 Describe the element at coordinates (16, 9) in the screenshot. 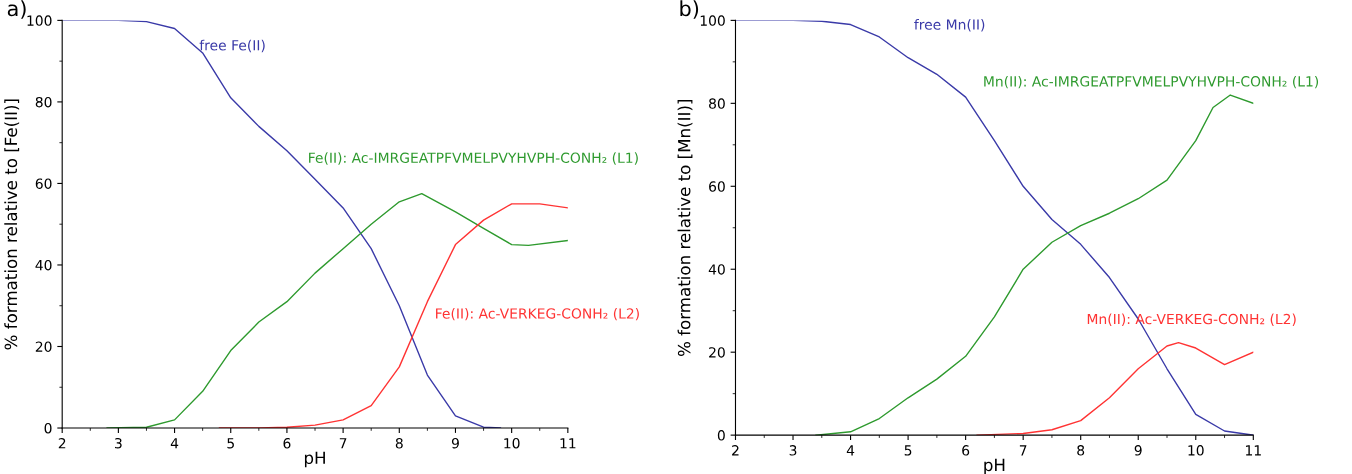

I see `chart-title: a)` at that location.